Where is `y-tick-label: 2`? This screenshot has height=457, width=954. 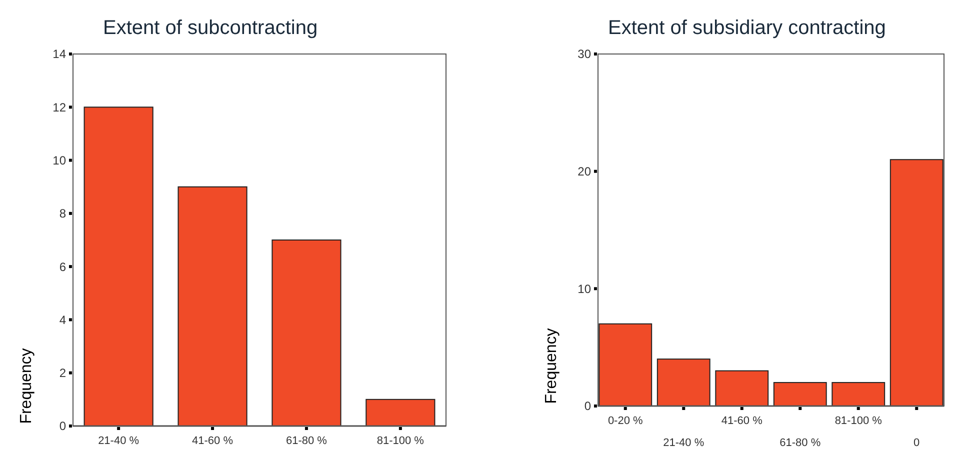
y-tick-label: 2 is located at coordinates (62, 373).